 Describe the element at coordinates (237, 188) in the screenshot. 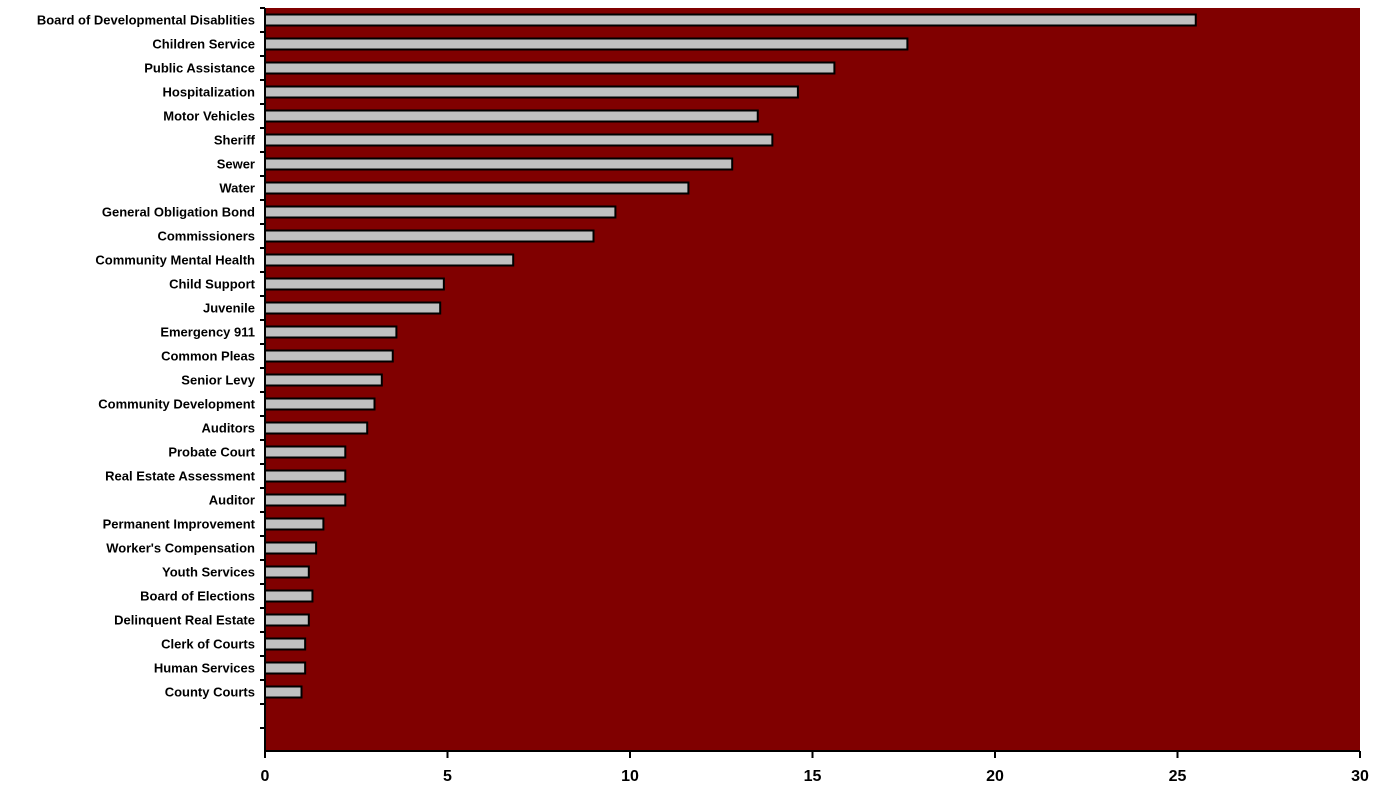

I see `category-label: Water` at that location.